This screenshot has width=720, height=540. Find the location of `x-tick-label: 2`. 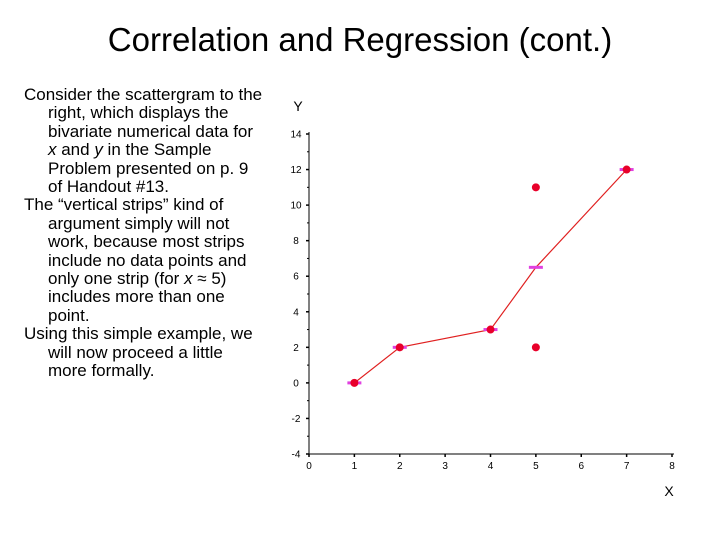

x-tick-label: 2 is located at coordinates (400, 466).